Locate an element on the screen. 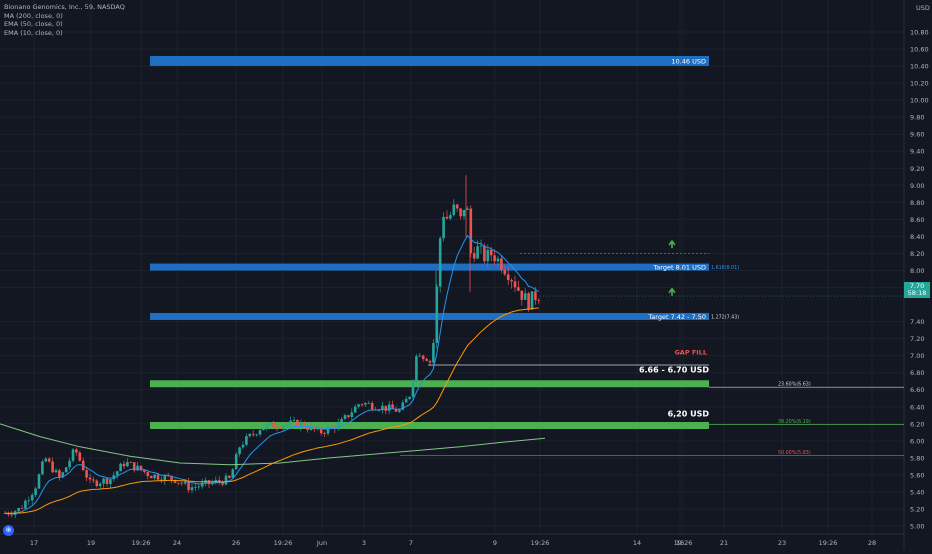 Image resolution: width=932 pixels, height=554 pixels. indicator-ema10: EMA (10, close, 0) is located at coordinates (33, 32).